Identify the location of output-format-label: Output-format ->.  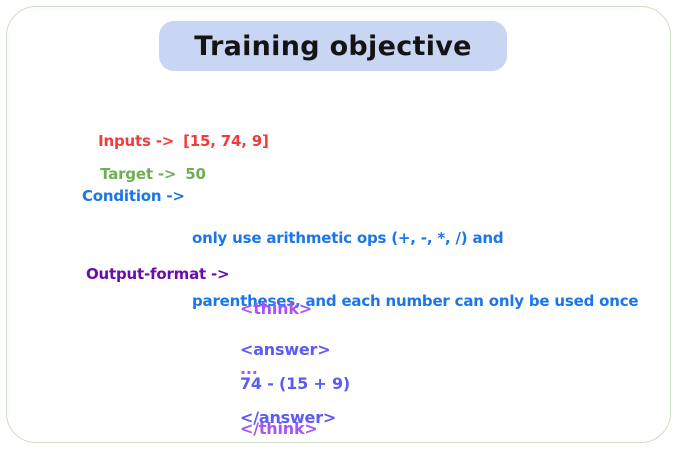
(158, 274).